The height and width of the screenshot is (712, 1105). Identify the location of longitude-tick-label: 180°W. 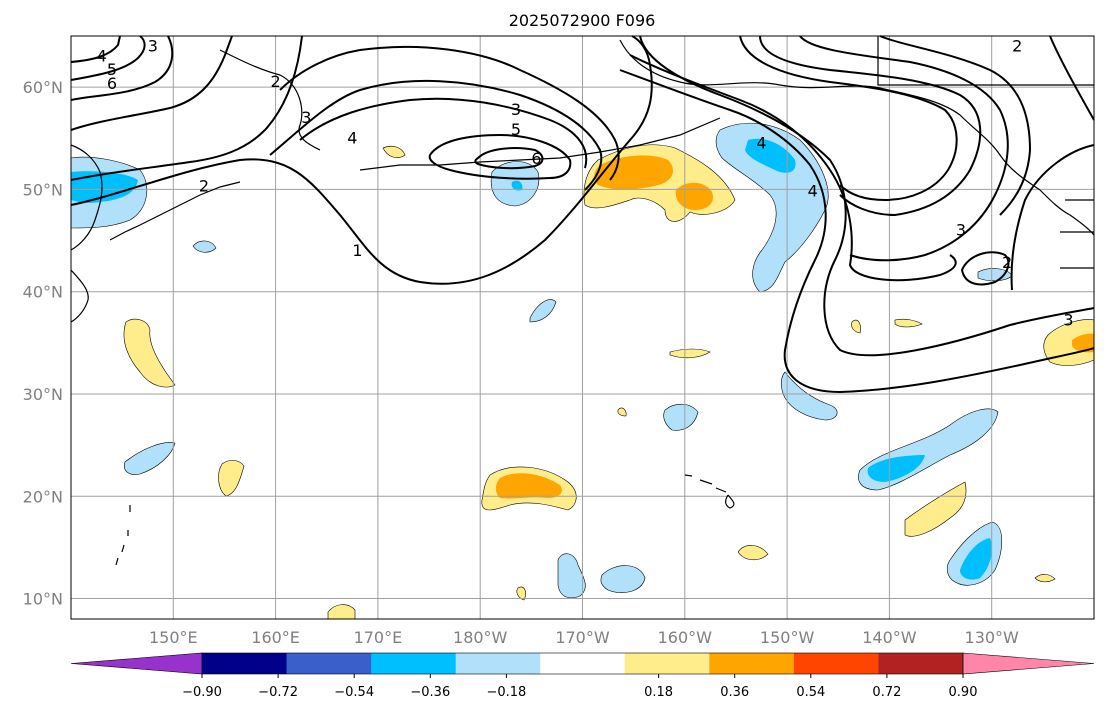
(480, 637).